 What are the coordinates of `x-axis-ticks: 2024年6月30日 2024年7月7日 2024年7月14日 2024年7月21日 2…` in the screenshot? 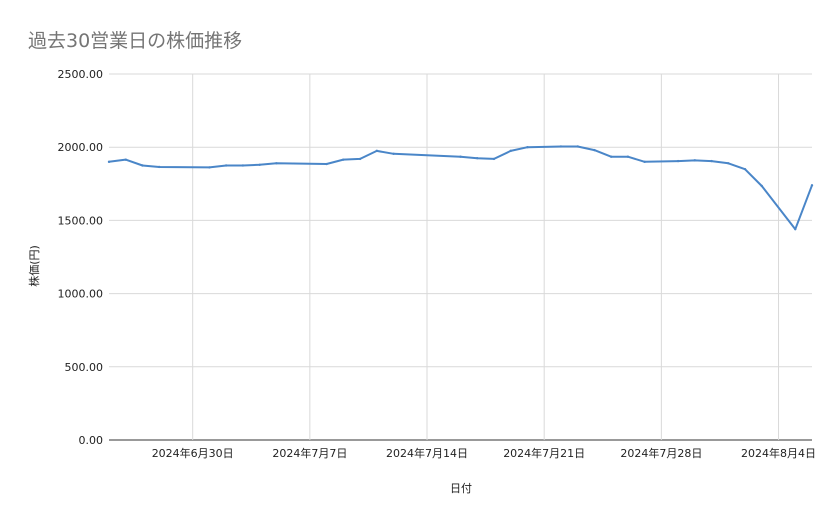 It's located at (484, 453).